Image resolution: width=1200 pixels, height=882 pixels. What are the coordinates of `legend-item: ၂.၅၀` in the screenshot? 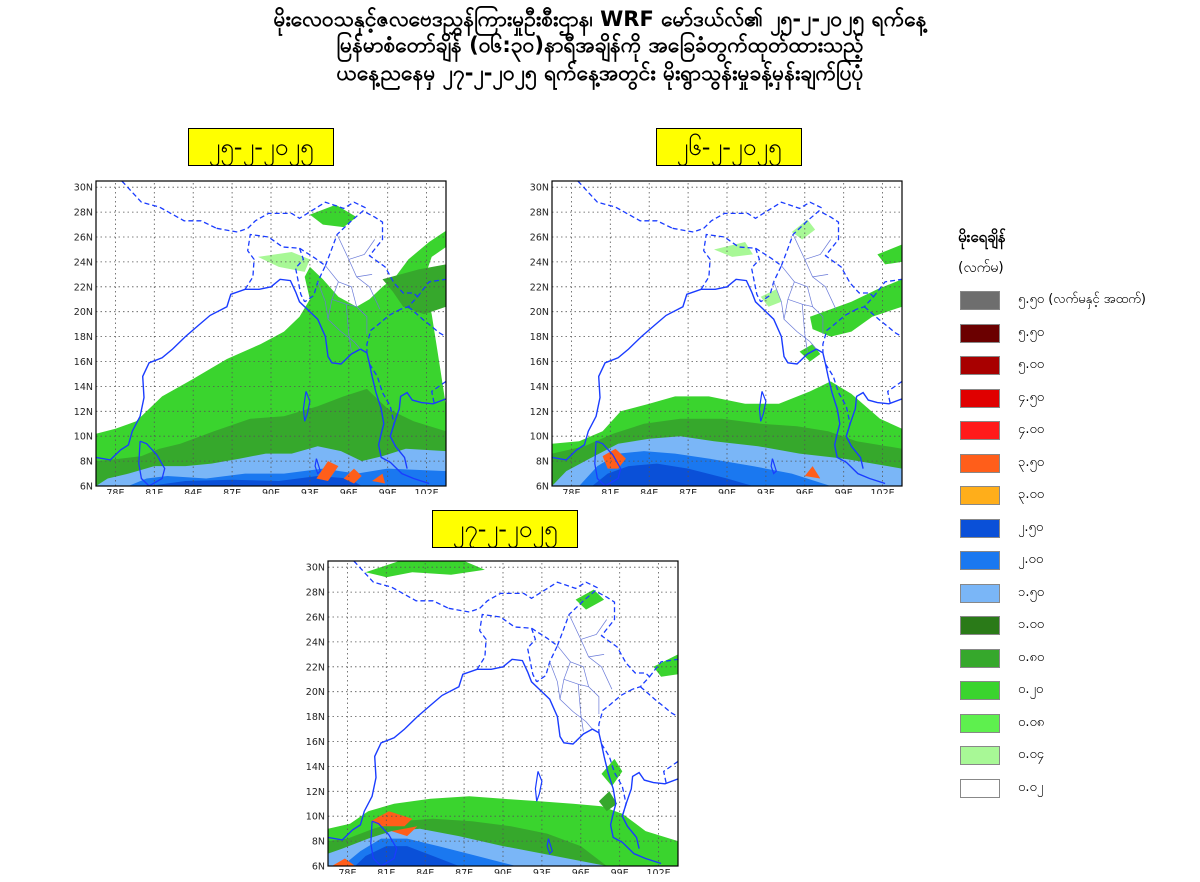 It's located at (1078, 528).